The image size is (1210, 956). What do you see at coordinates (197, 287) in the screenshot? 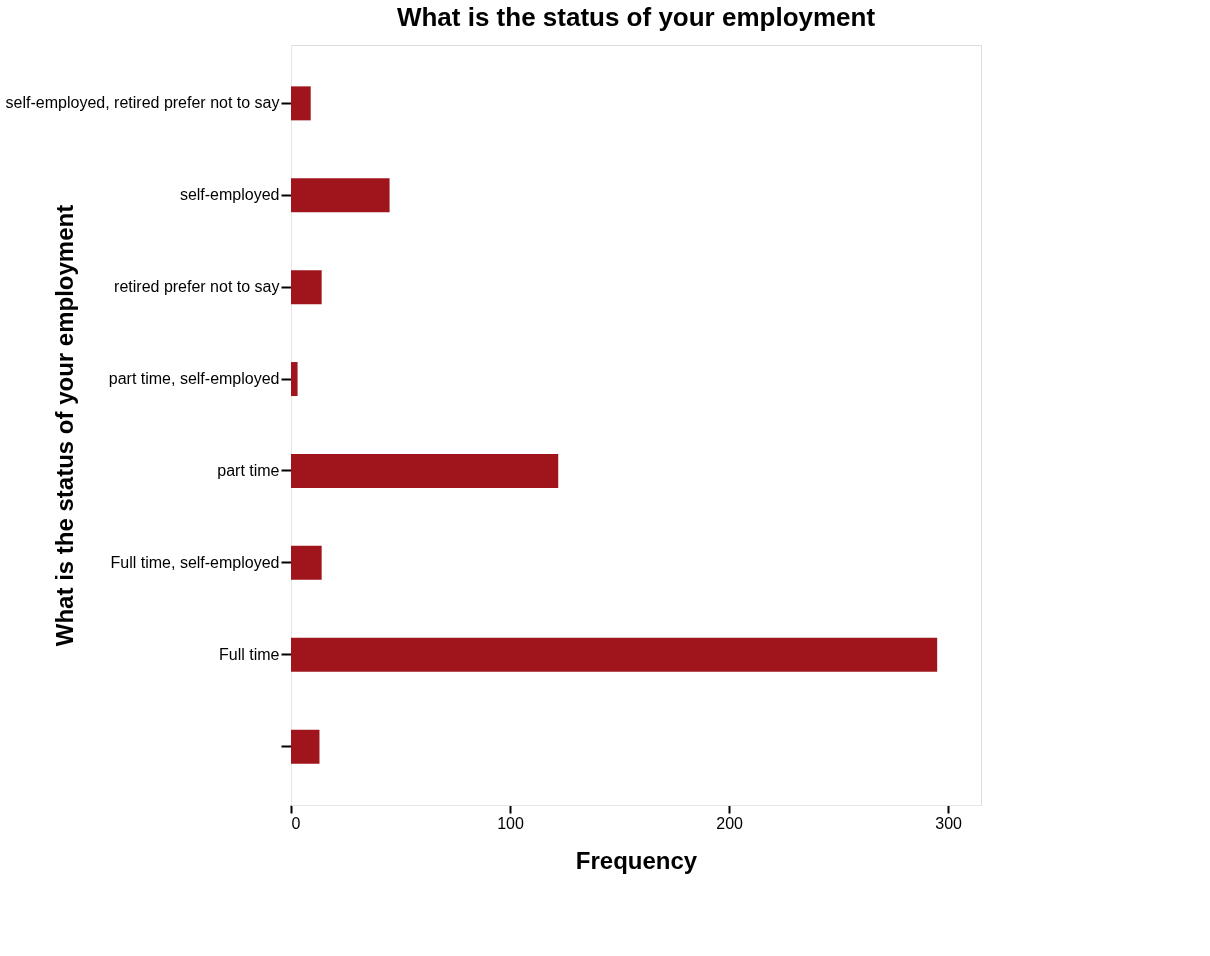
I see `y-tick-label: retired prefer not to say` at bounding box center [197, 287].